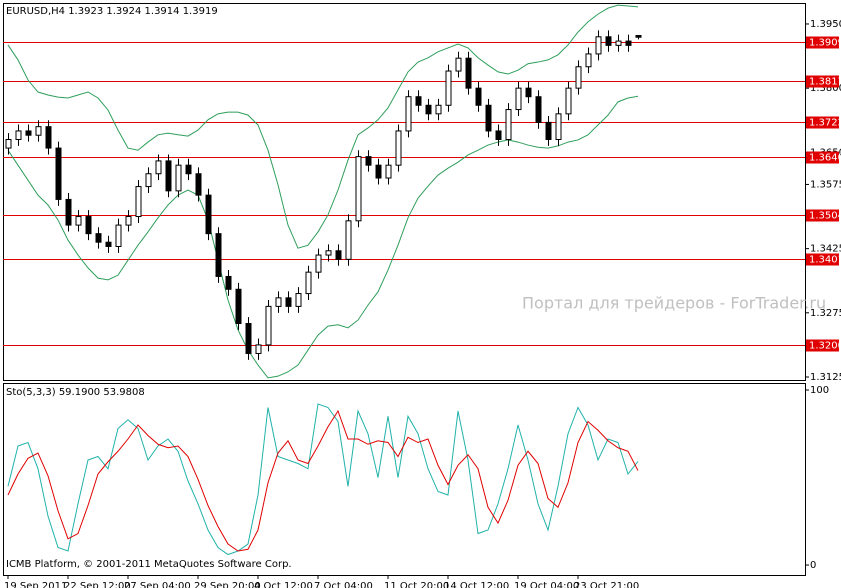  I want to click on y-tick-label: 1.3275, so click(825, 313).